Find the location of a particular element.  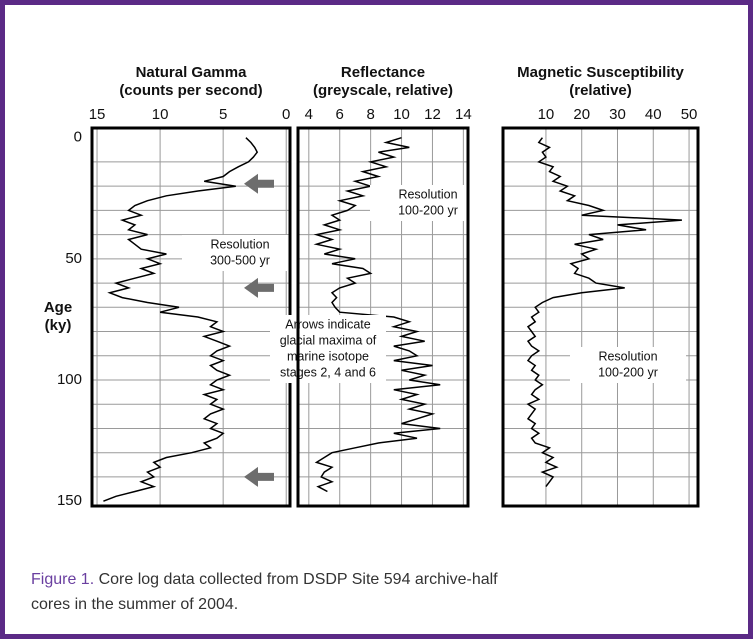

x-tick-label: 5 is located at coordinates (223, 114).